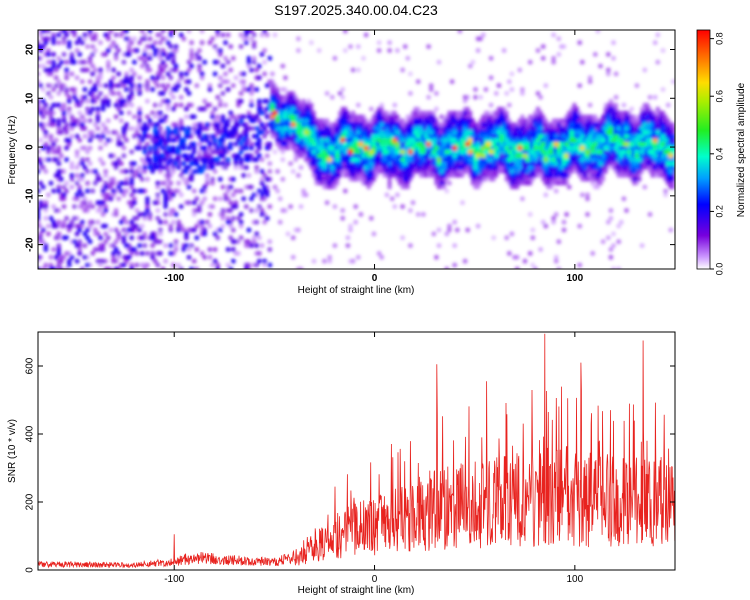 The height and width of the screenshot is (600, 750). I want to click on snr-x-tick-label: 0, so click(375, 579).